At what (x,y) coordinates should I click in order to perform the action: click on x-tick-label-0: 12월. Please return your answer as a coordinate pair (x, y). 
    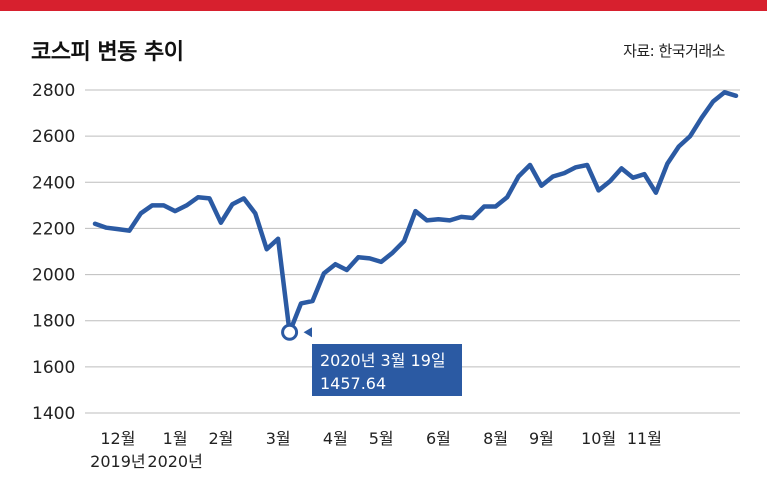
    Looking at the image, I should click on (117, 438).